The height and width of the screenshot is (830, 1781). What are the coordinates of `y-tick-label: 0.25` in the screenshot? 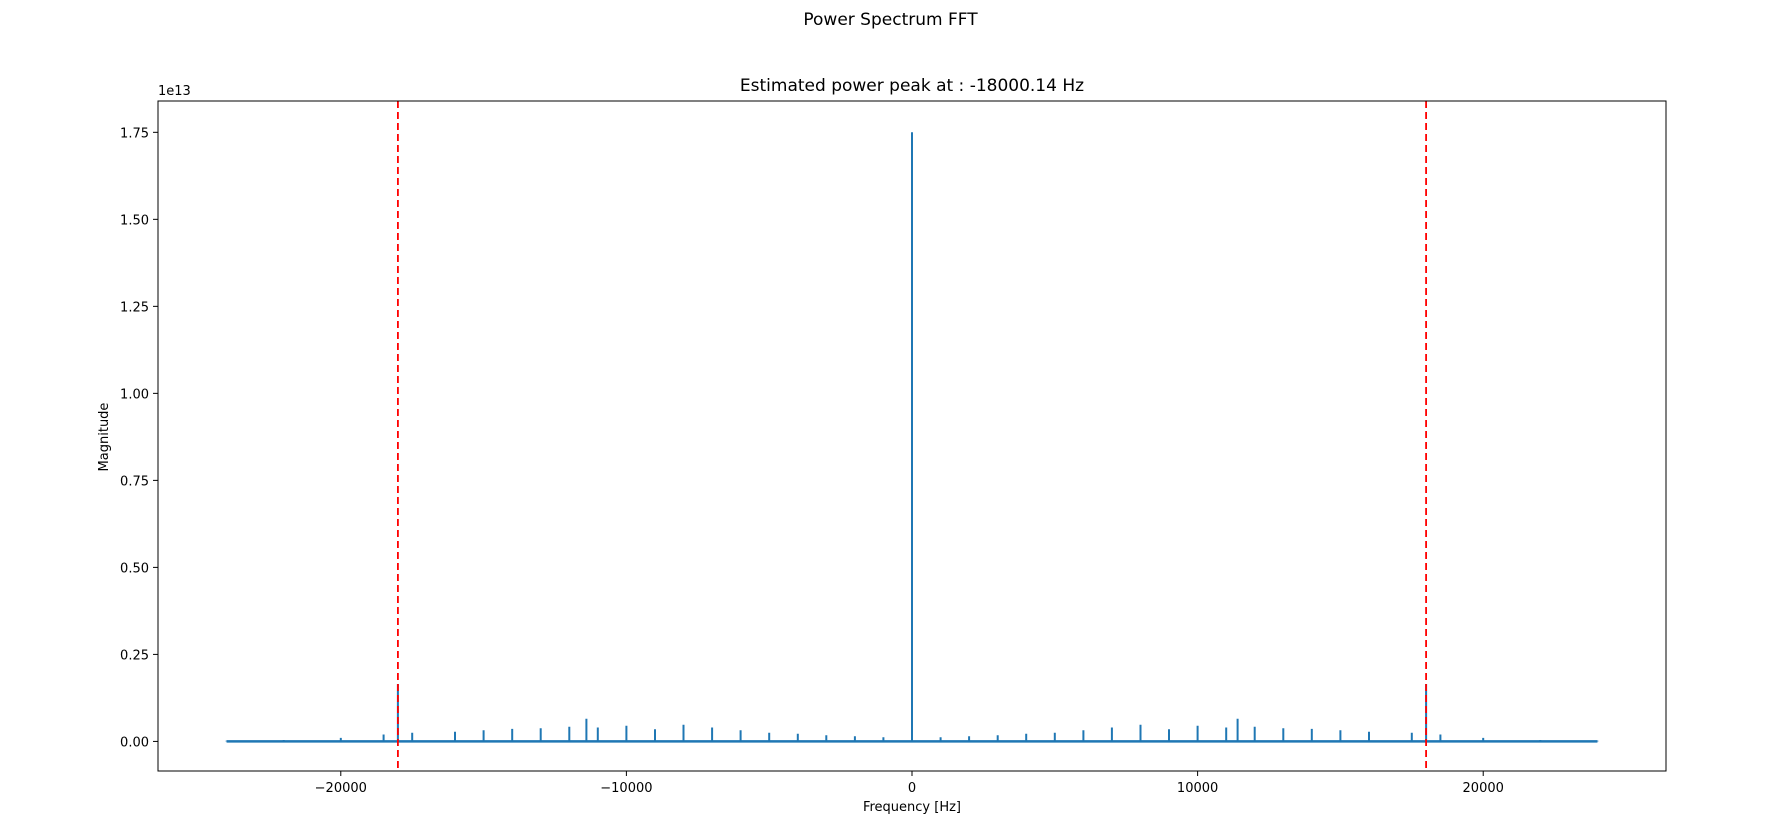 It's located at (134, 655).